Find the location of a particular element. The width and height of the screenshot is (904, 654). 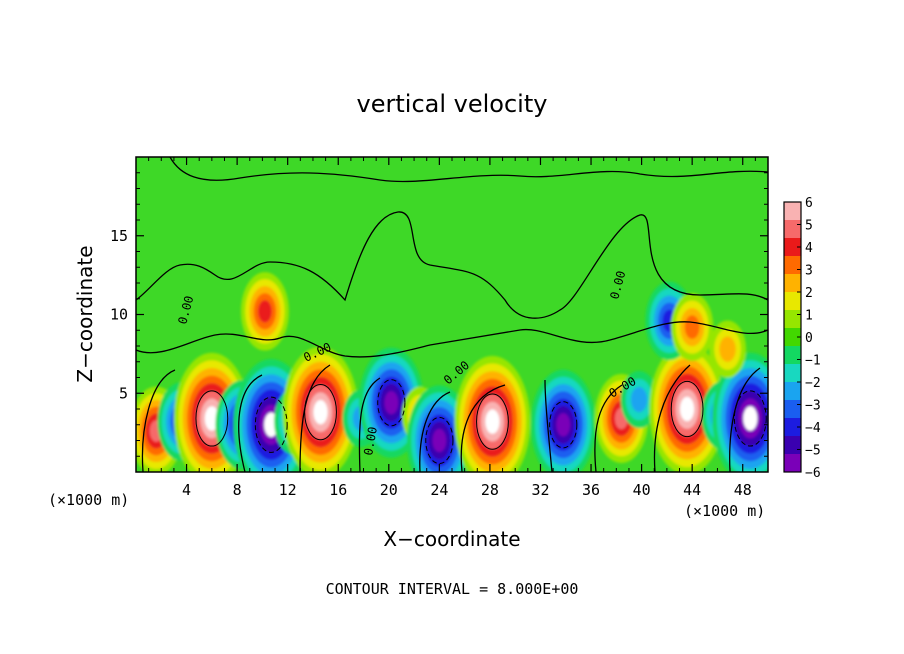

colorbar: 6 5 4 3 2 1 0 −1 −2 −3 −4 −5 −6 is located at coordinates (802, 338).